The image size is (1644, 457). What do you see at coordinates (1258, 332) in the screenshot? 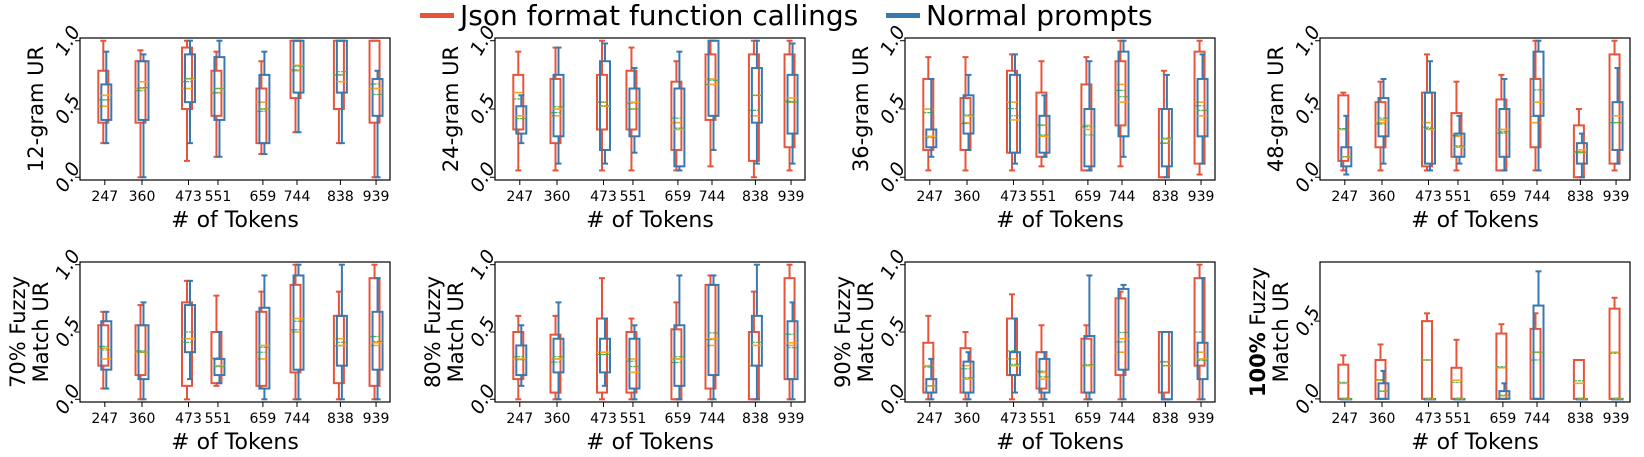
I see `y-axis-label: 100% Fuzzy` at bounding box center [1258, 332].